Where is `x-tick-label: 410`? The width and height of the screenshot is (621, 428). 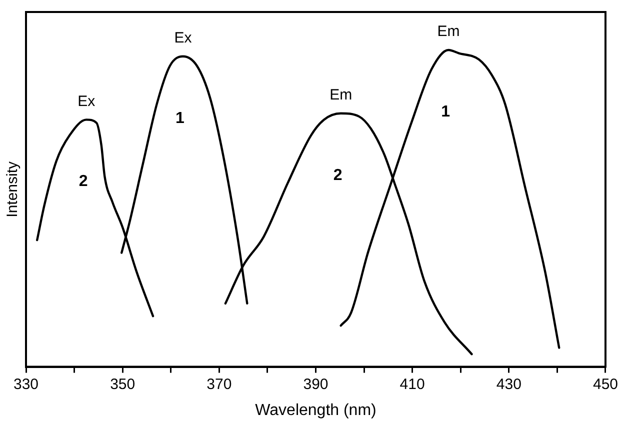 x-tick-label: 410 is located at coordinates (412, 384).